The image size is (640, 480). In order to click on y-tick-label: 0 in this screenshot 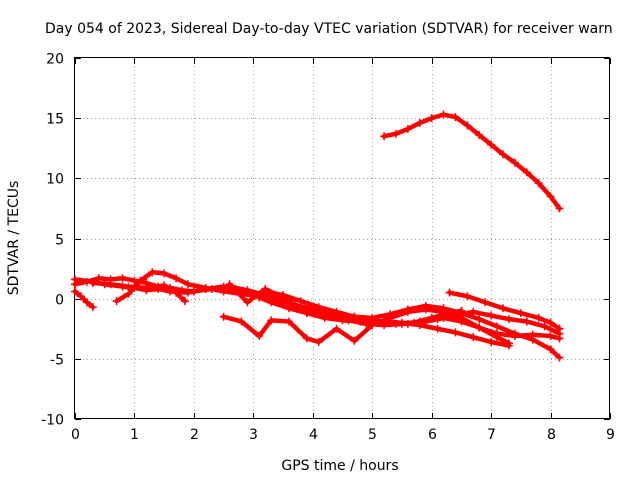, I will do `click(59, 301)`.